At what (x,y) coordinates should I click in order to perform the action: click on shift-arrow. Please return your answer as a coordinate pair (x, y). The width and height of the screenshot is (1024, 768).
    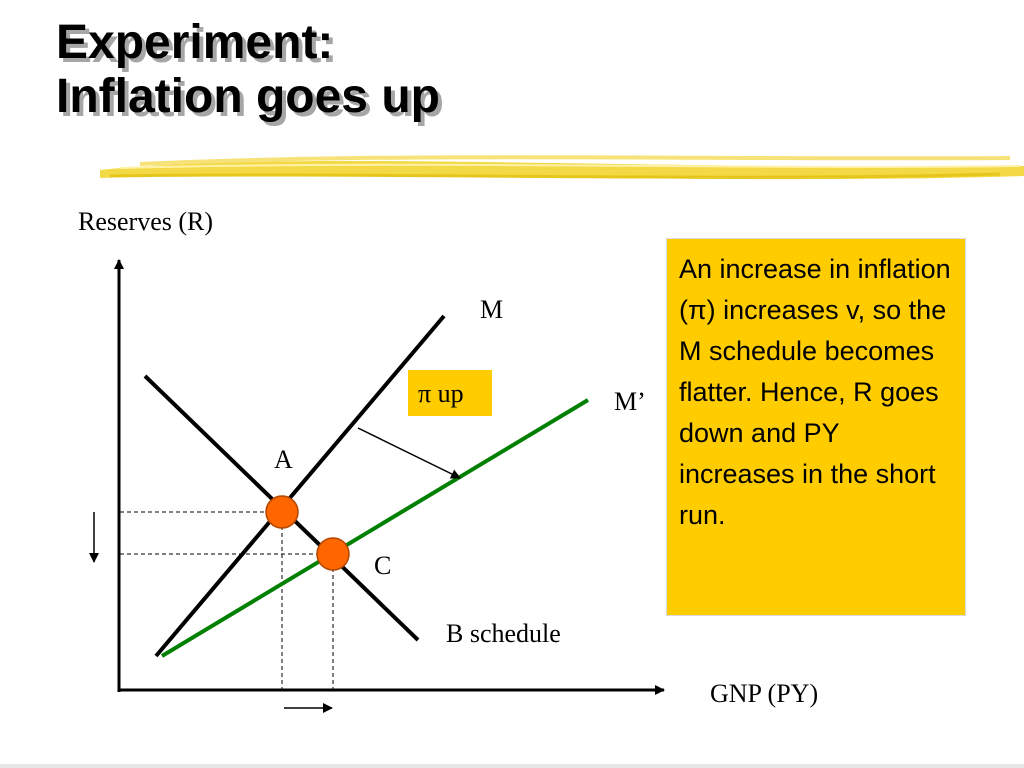
    Looking at the image, I should click on (409, 453).